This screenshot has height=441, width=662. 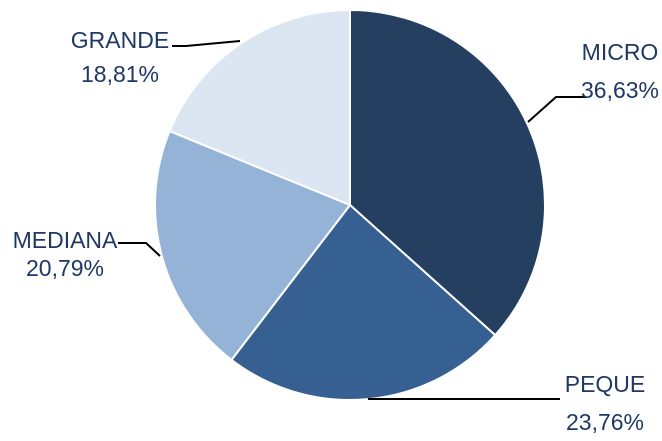 What do you see at coordinates (120, 74) in the screenshot?
I see `slice-percent-label-grande: 18,81%` at bounding box center [120, 74].